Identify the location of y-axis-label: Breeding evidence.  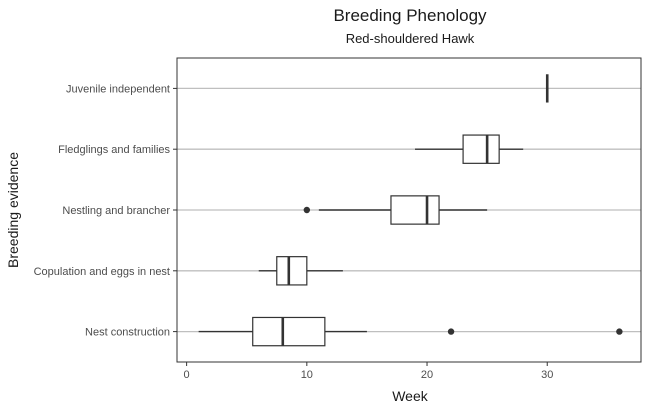
(13, 210).